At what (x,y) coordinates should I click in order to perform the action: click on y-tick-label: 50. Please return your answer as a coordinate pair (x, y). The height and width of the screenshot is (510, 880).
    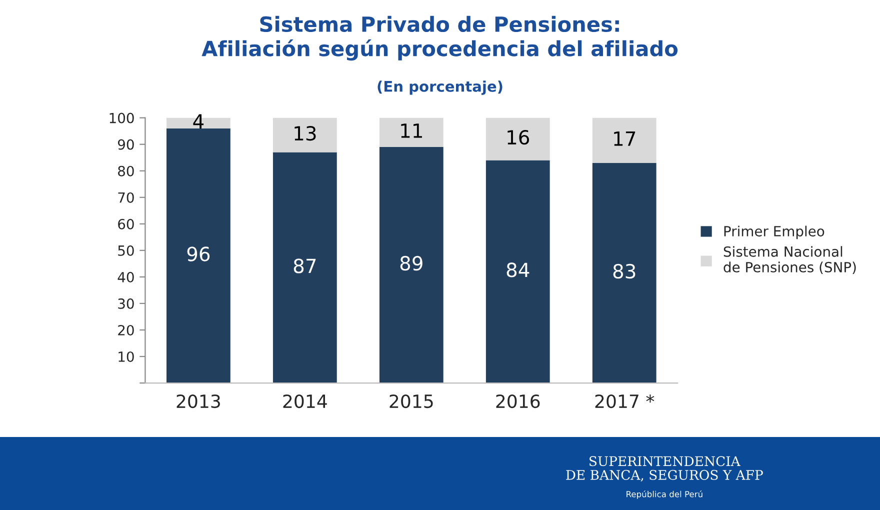
    Looking at the image, I should click on (126, 250).